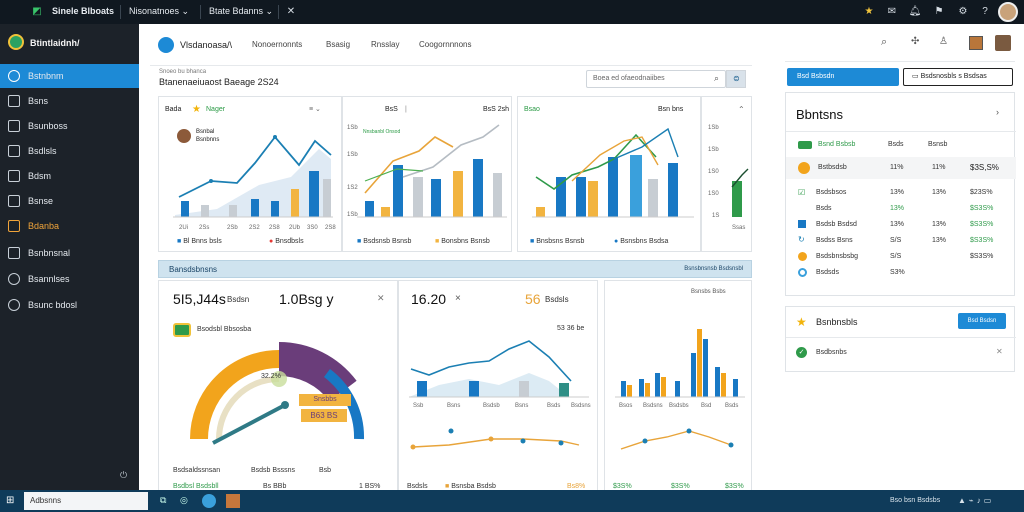 This screenshot has width=1024, height=512. Describe the element at coordinates (69, 176) in the screenshot. I see `sidebar-item-5: Bdsm` at that location.